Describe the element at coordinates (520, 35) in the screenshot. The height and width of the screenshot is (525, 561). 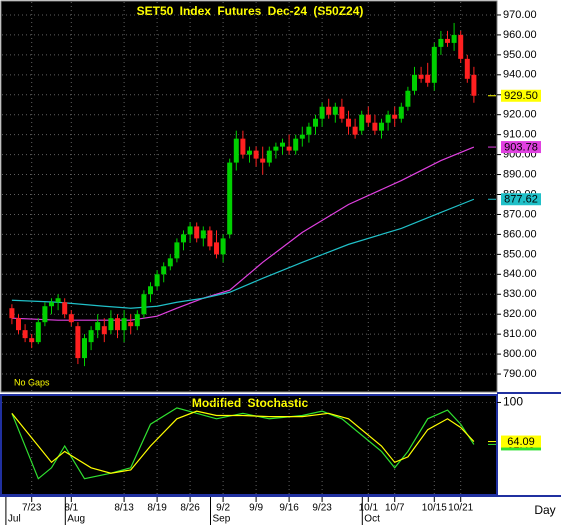
I see `y-tick-label: 960.00` at that location.